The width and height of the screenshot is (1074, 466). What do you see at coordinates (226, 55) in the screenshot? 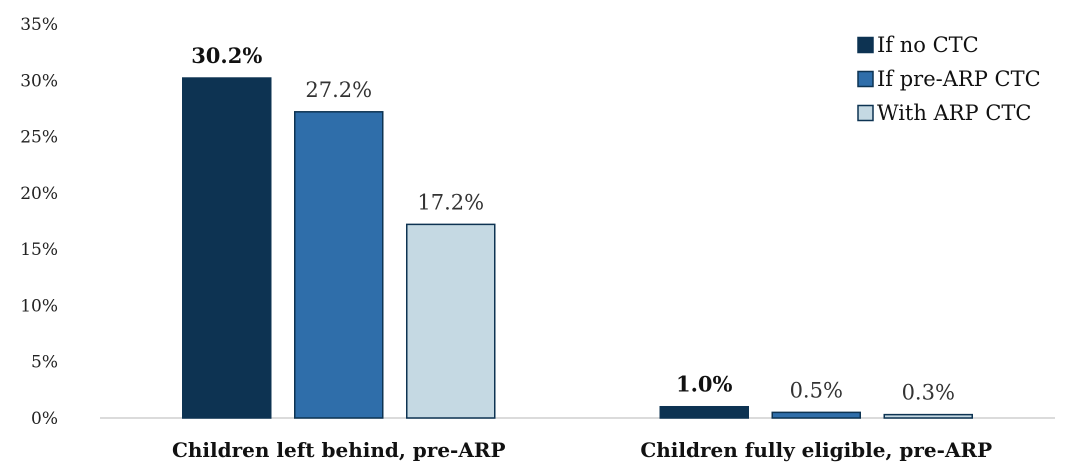
I see `data-label: 30.2%` at bounding box center [226, 55].